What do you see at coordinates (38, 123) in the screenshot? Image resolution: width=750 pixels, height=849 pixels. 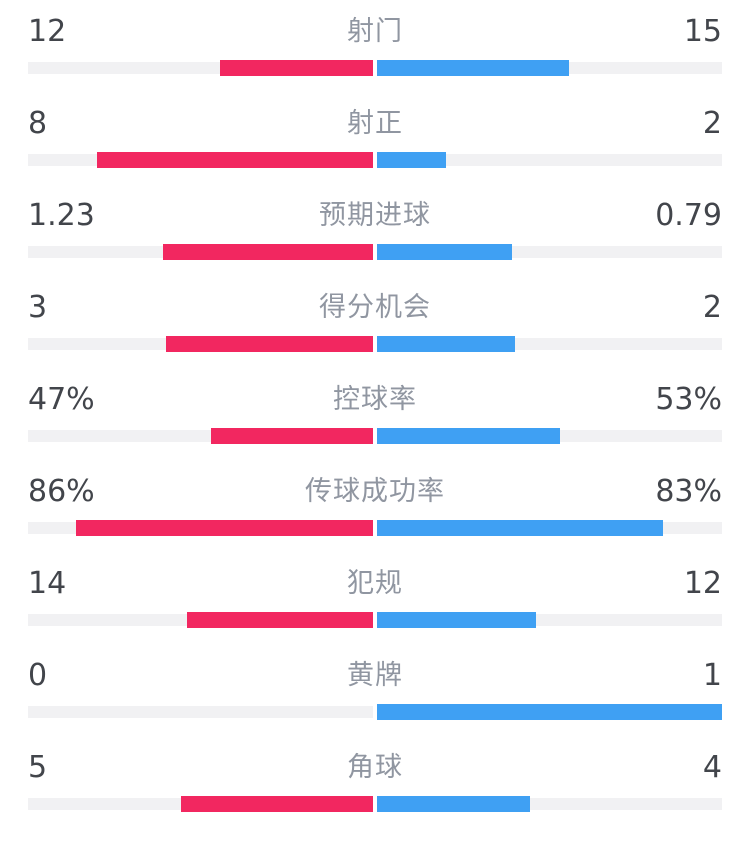 I see `home-value: 8` at bounding box center [38, 123].